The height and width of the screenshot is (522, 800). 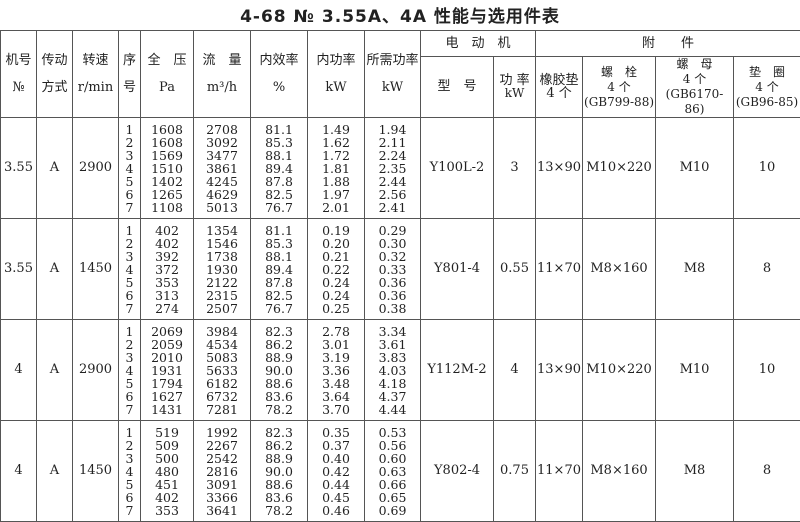 I want to click on value-efficiency: 76.7, so click(x=279, y=207).